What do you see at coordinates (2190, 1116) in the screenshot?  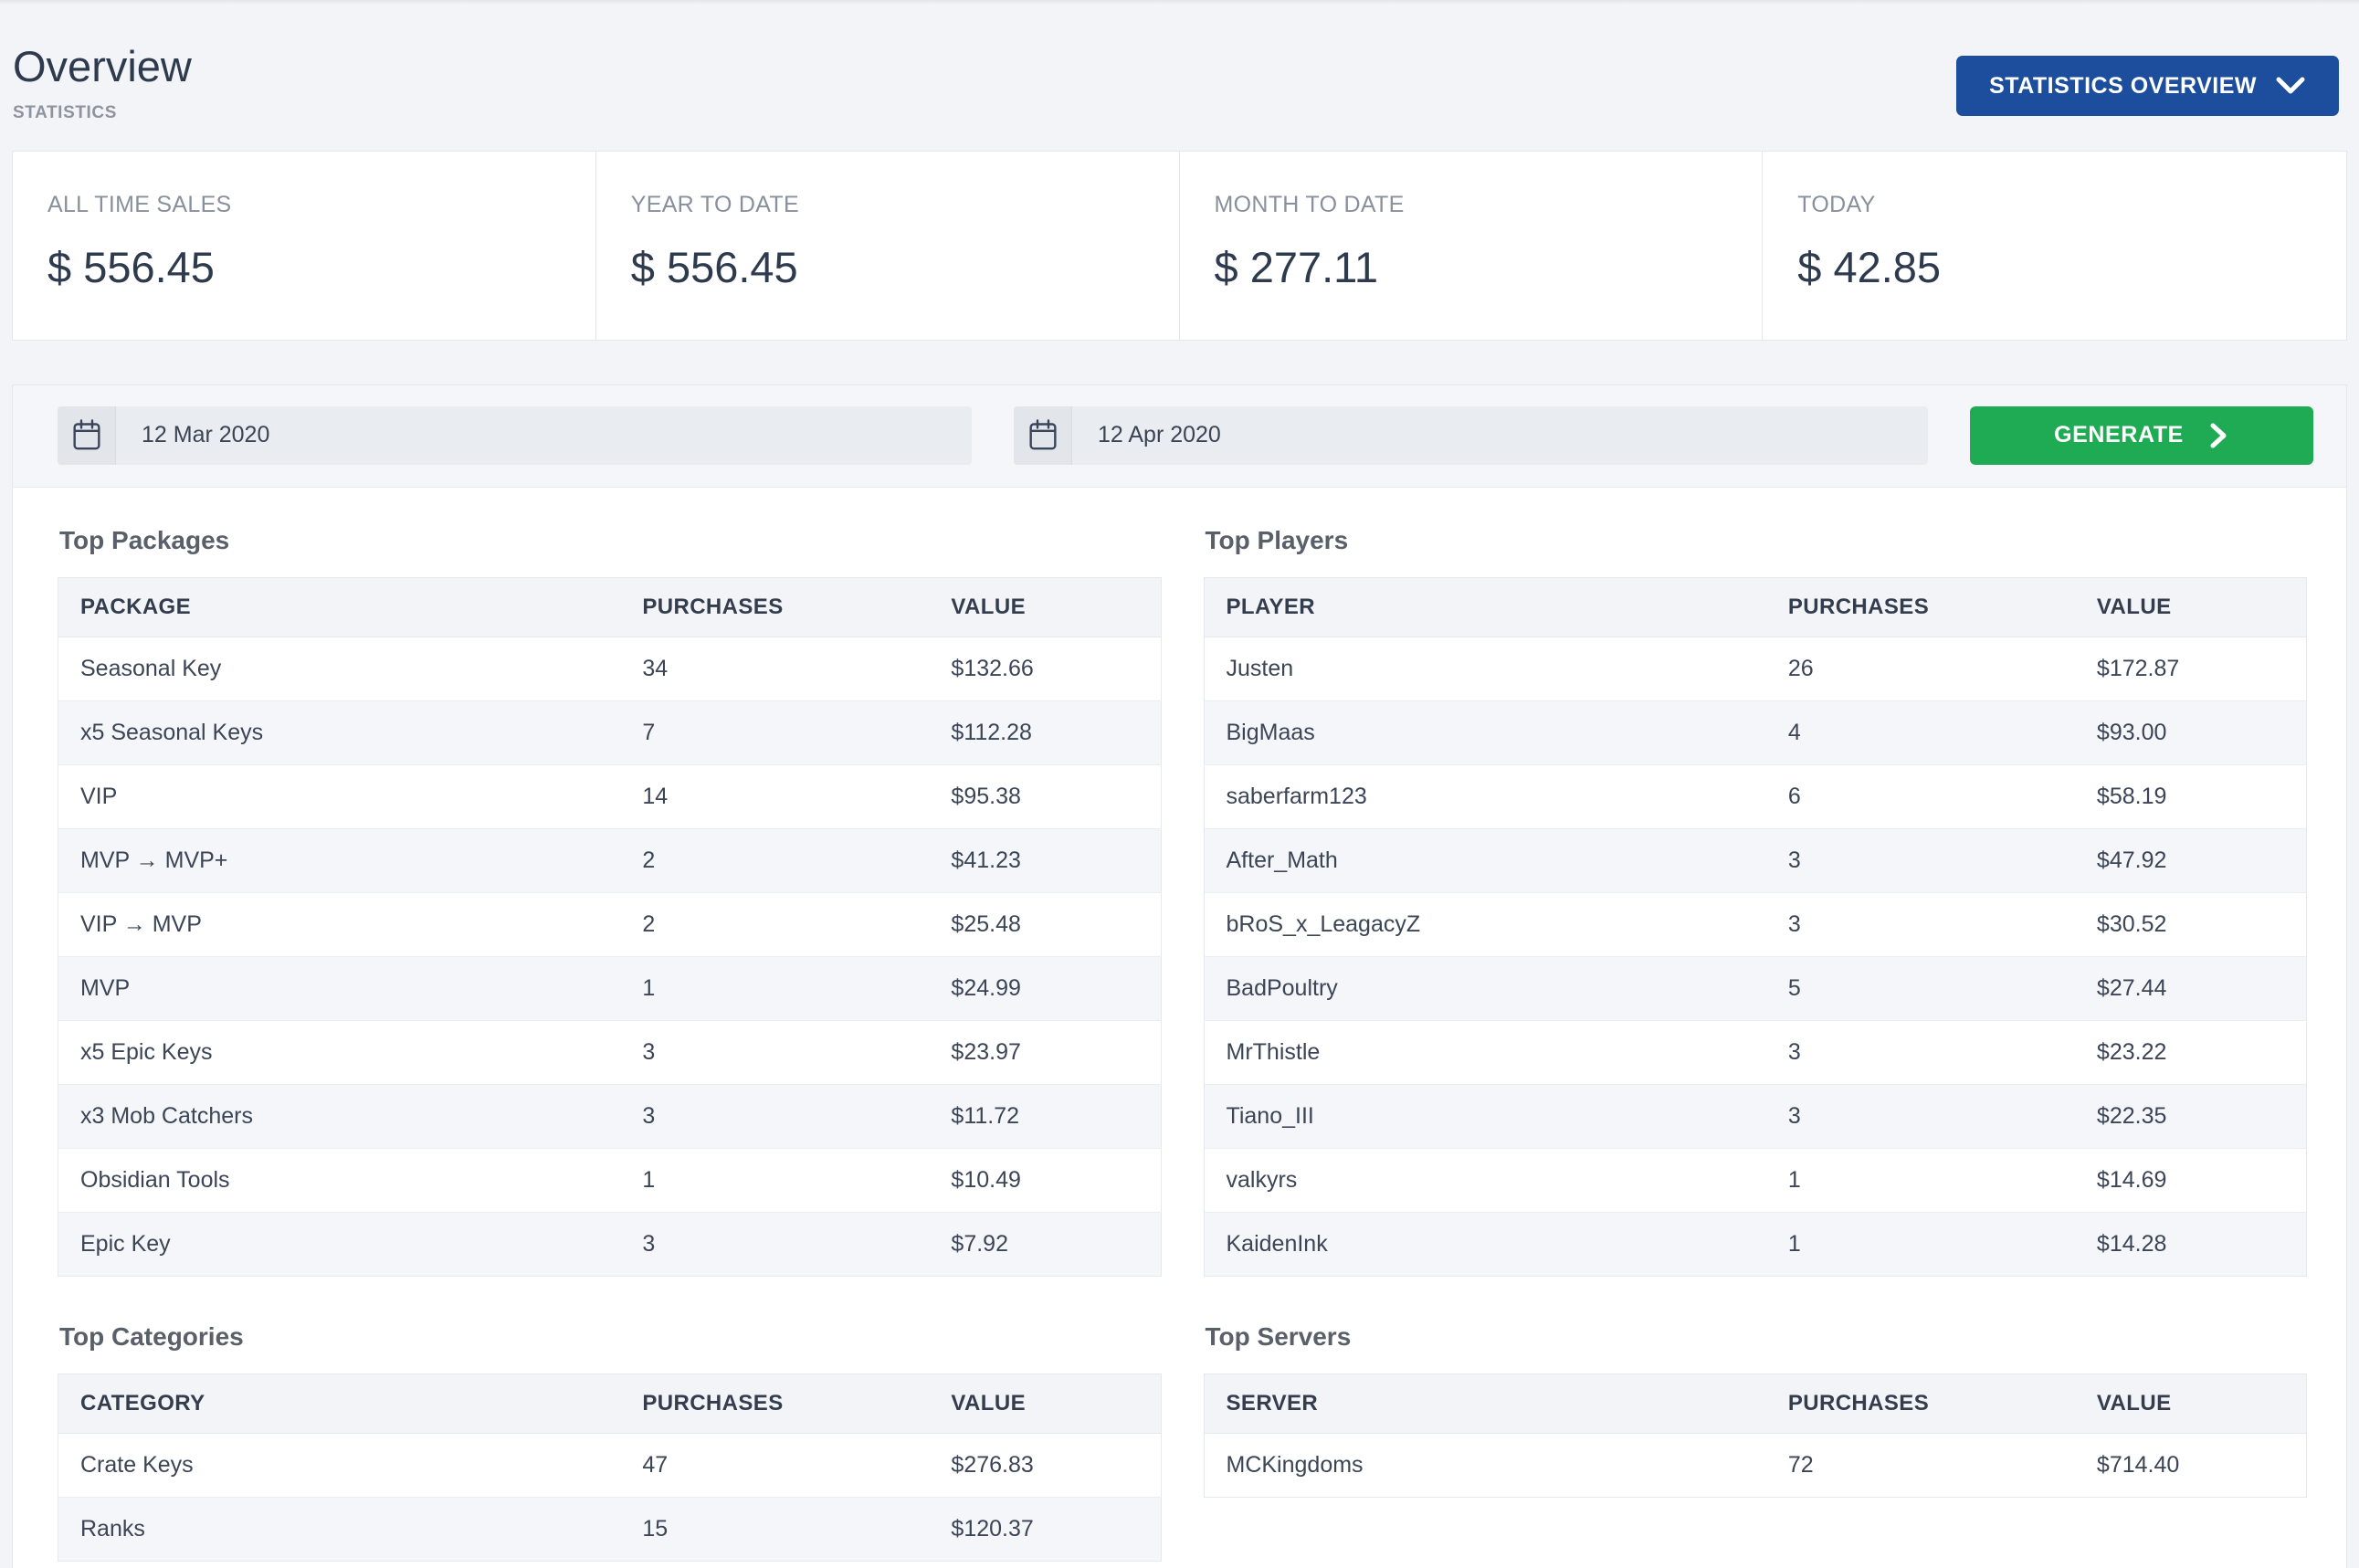 I see `table-cell: $22.35` at bounding box center [2190, 1116].